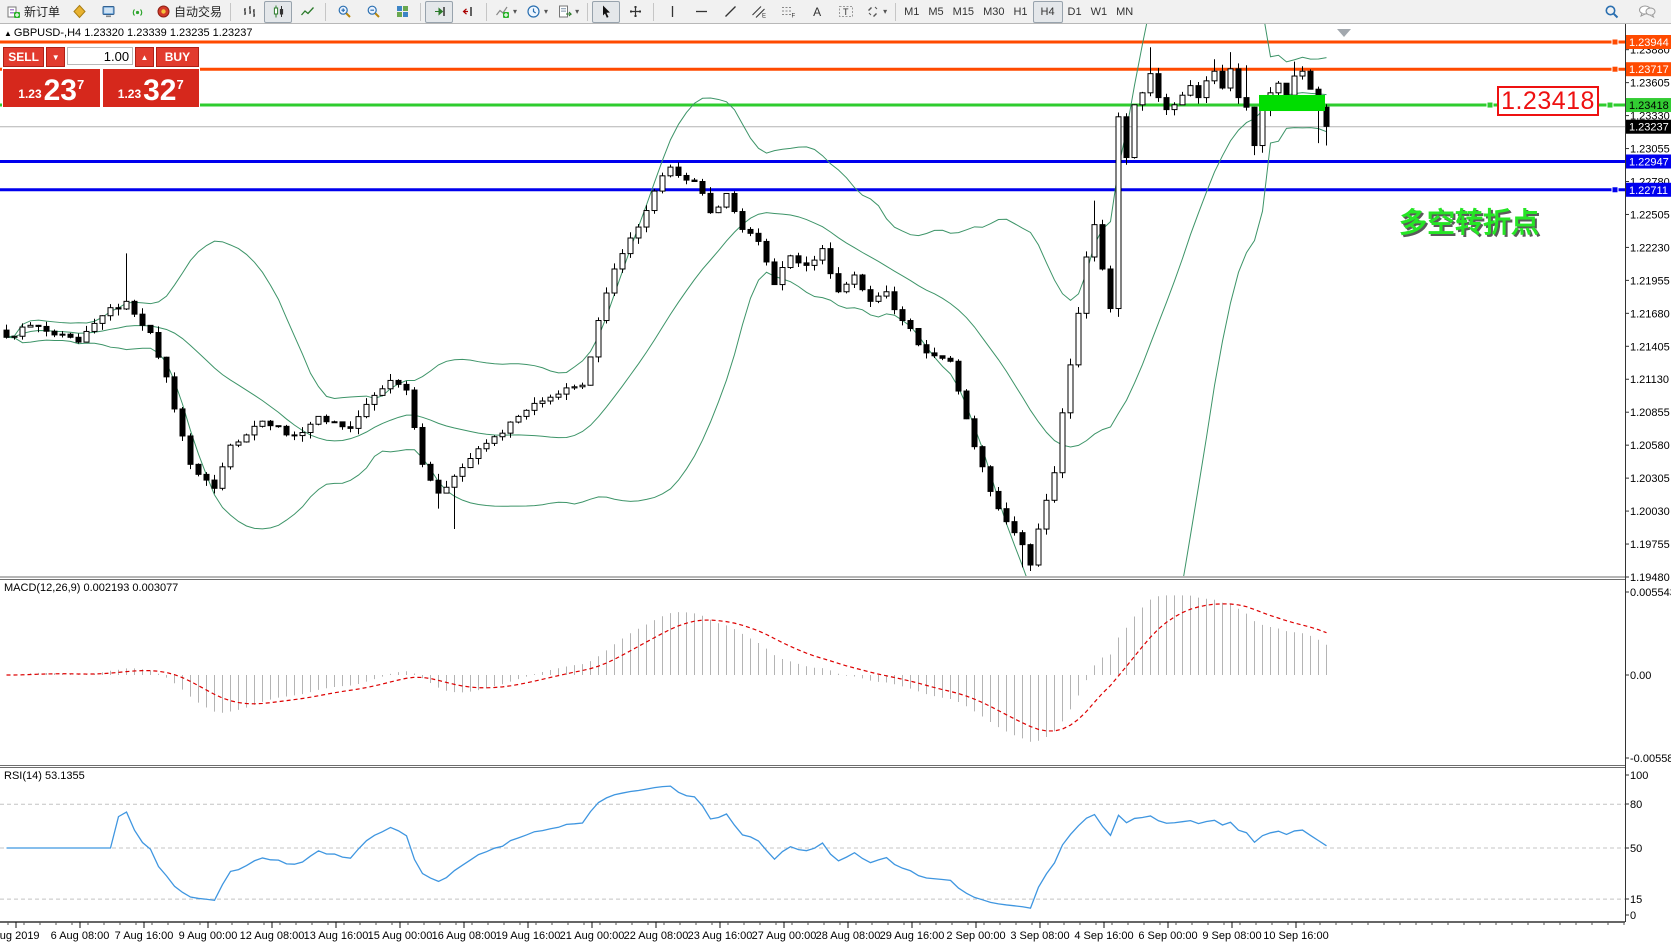  Describe the element at coordinates (912, 11) in the screenshot. I see `timeframe-m1-button: M1` at that location.